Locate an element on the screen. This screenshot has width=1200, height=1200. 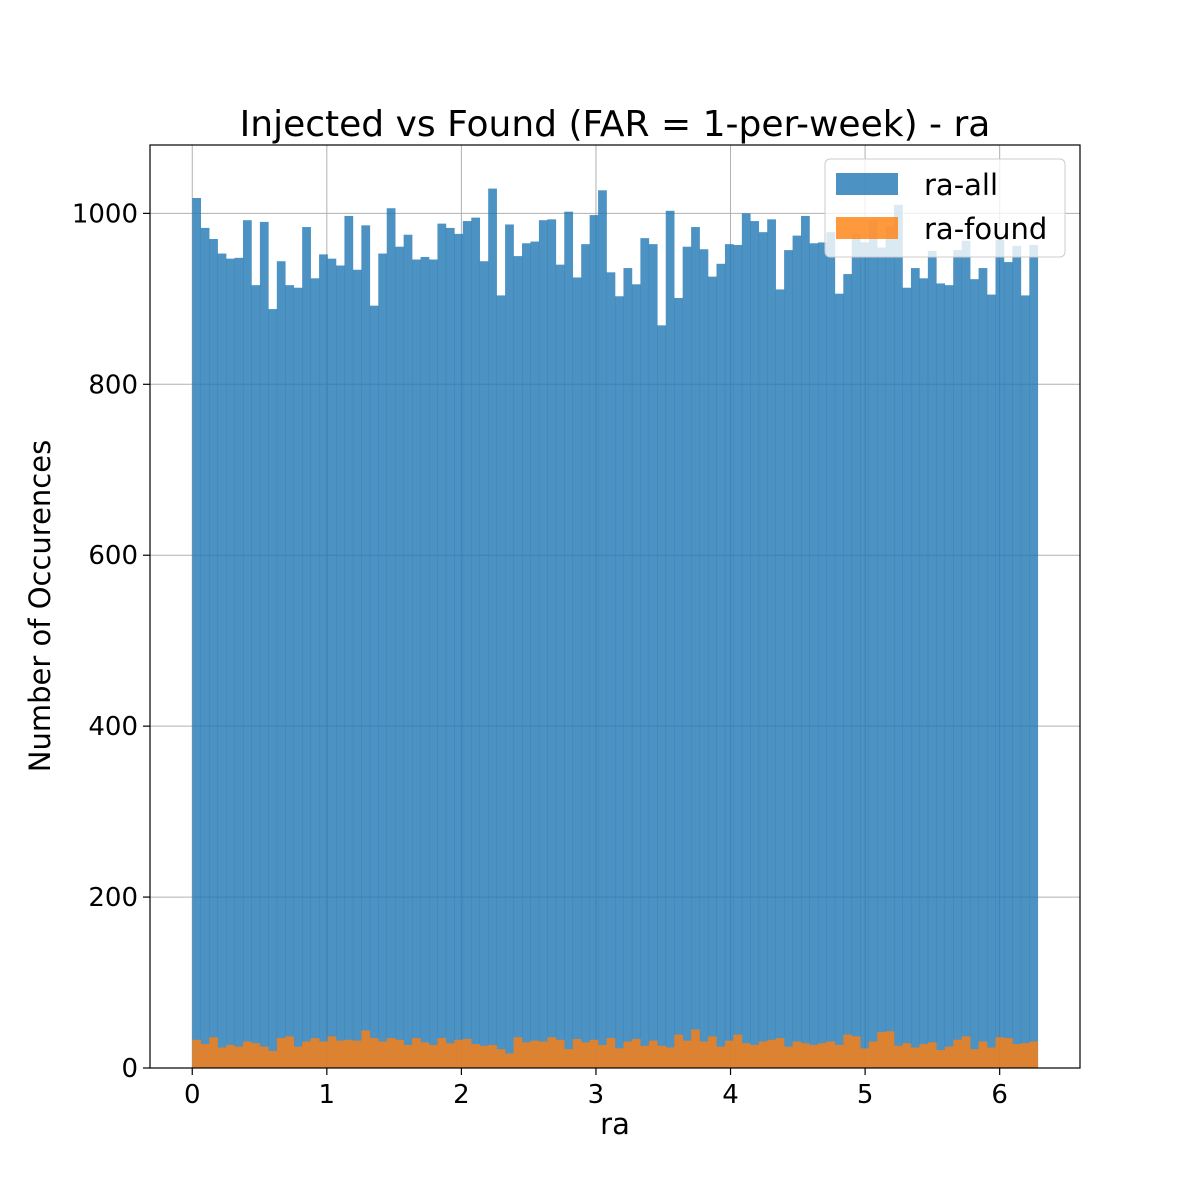
legend-label-ra-found: ra-found is located at coordinates (985, 229).